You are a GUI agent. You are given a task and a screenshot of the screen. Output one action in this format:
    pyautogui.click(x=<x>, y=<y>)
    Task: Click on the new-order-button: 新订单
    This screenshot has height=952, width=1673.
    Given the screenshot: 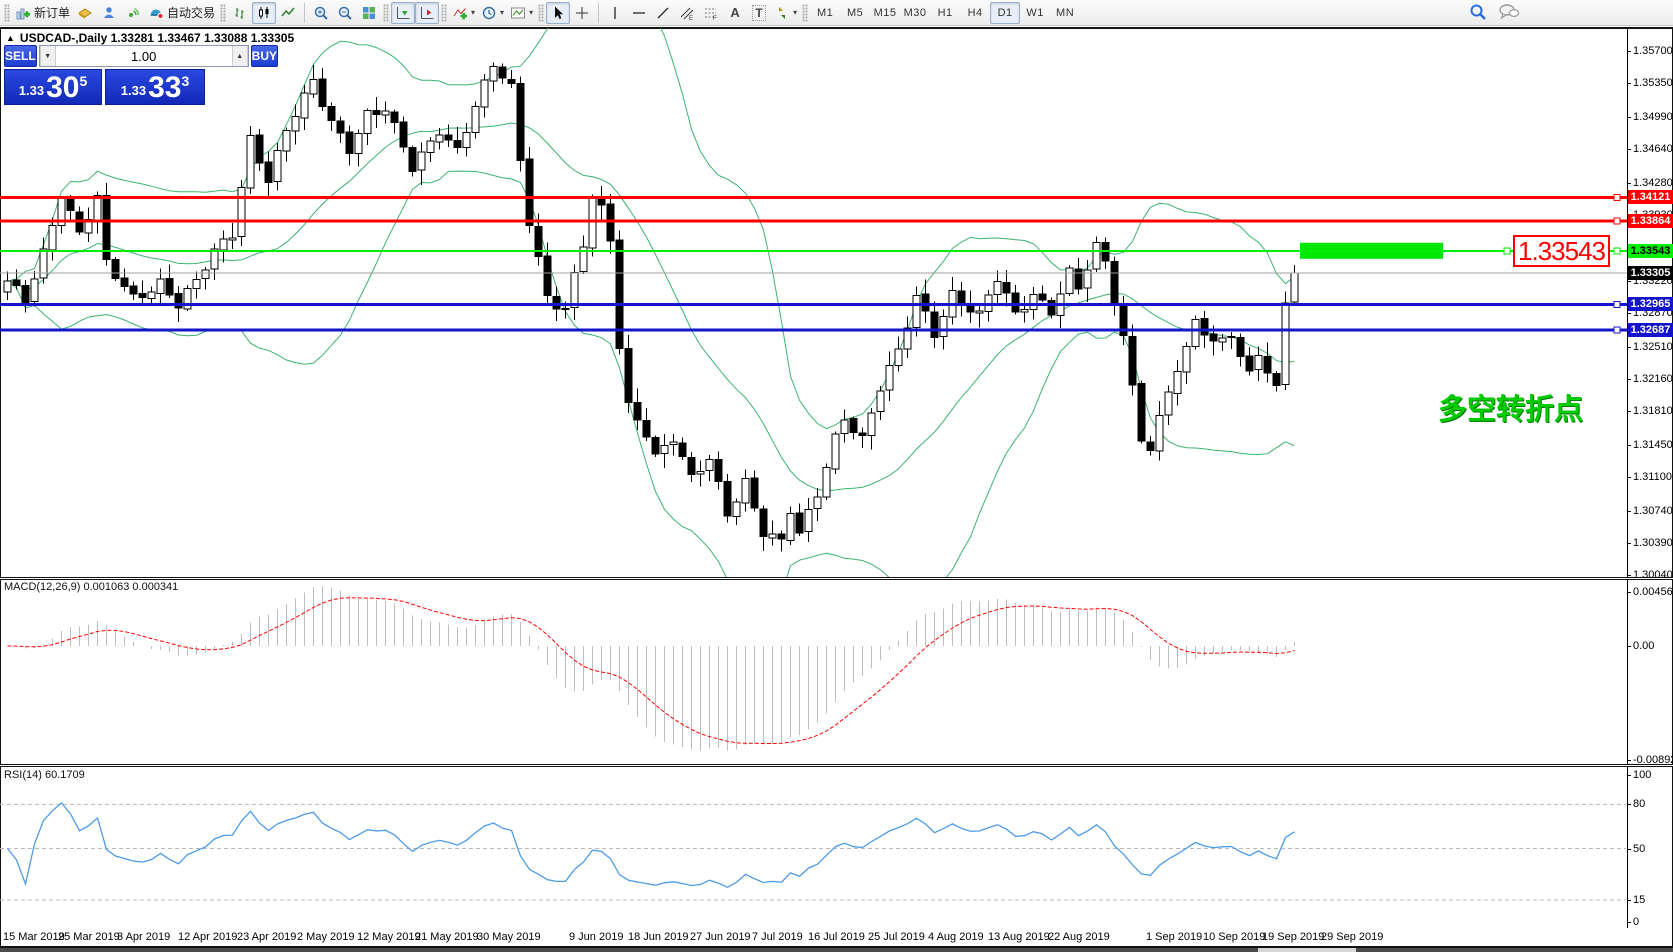 What is the action you would take?
    pyautogui.click(x=42, y=13)
    